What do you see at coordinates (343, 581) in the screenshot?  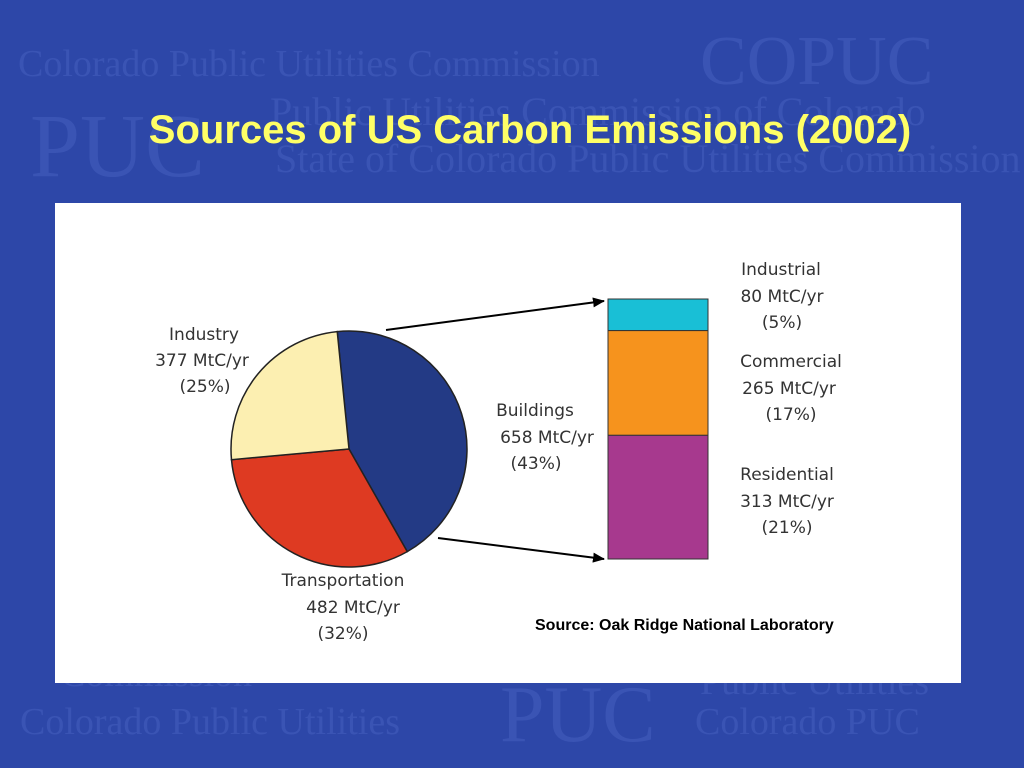 I see `transportation-label-name: Transportation` at bounding box center [343, 581].